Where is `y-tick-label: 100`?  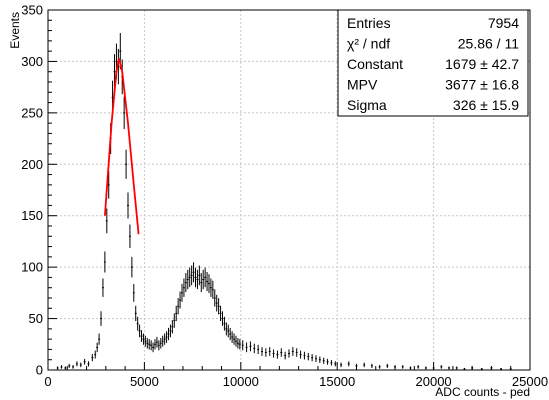
y-tick-label: 100 is located at coordinates (32, 267).